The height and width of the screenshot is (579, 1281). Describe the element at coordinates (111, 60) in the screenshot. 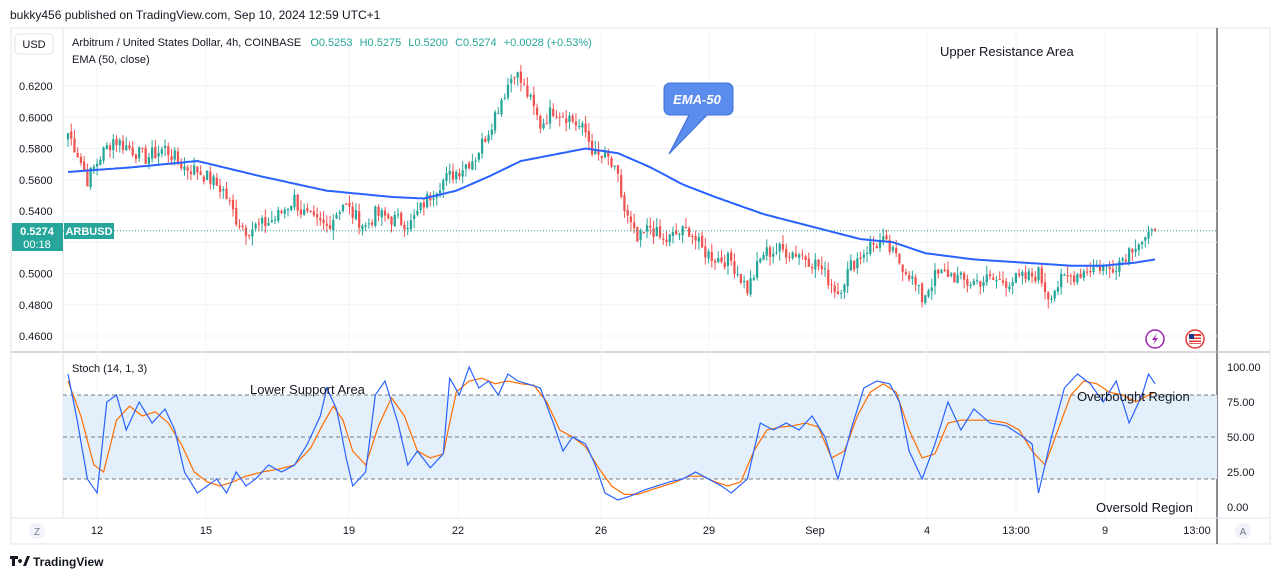

I see `ema-legend: EMA (50, close)` at that location.